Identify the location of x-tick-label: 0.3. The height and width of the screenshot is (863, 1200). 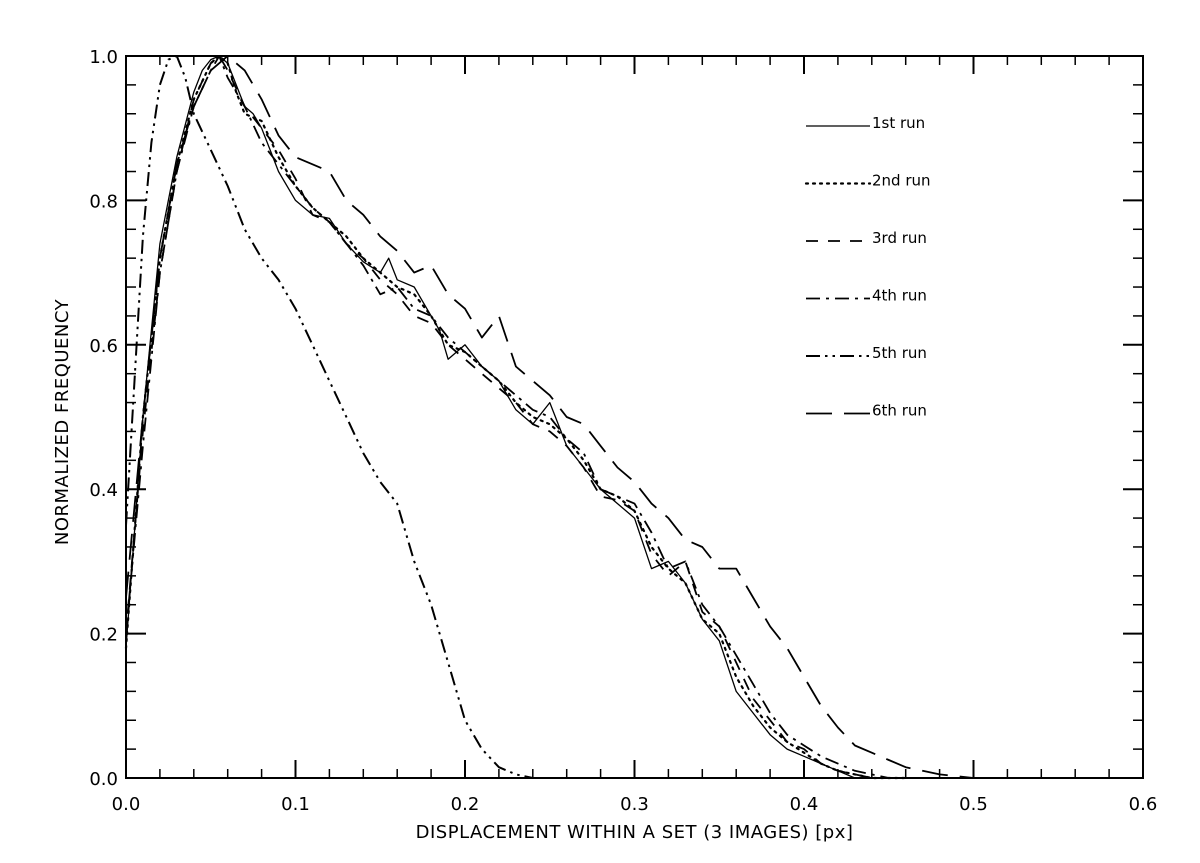
(634, 804).